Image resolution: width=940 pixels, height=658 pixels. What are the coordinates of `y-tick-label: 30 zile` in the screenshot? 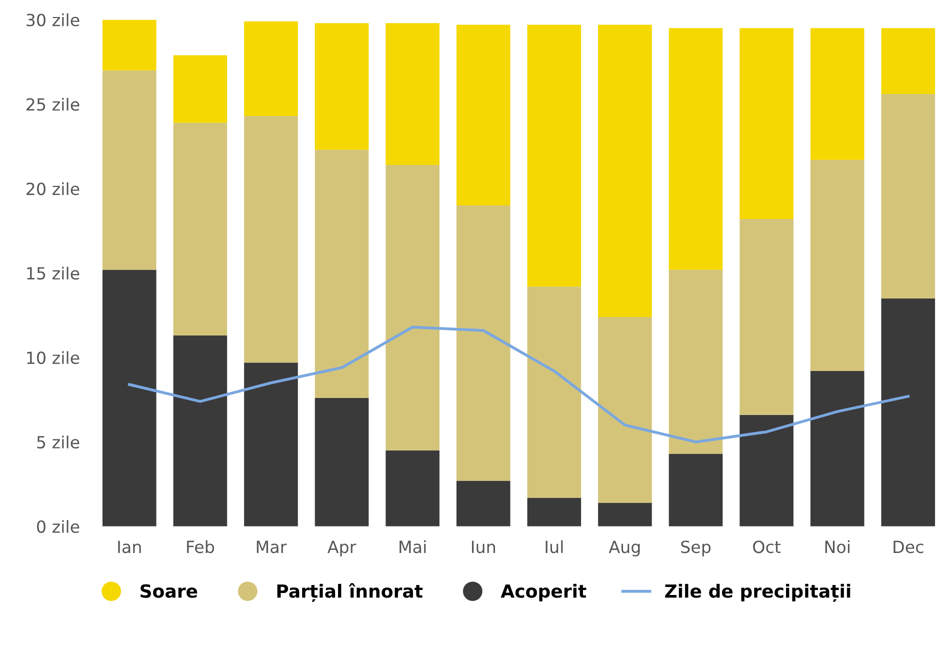 It's located at (53, 19).